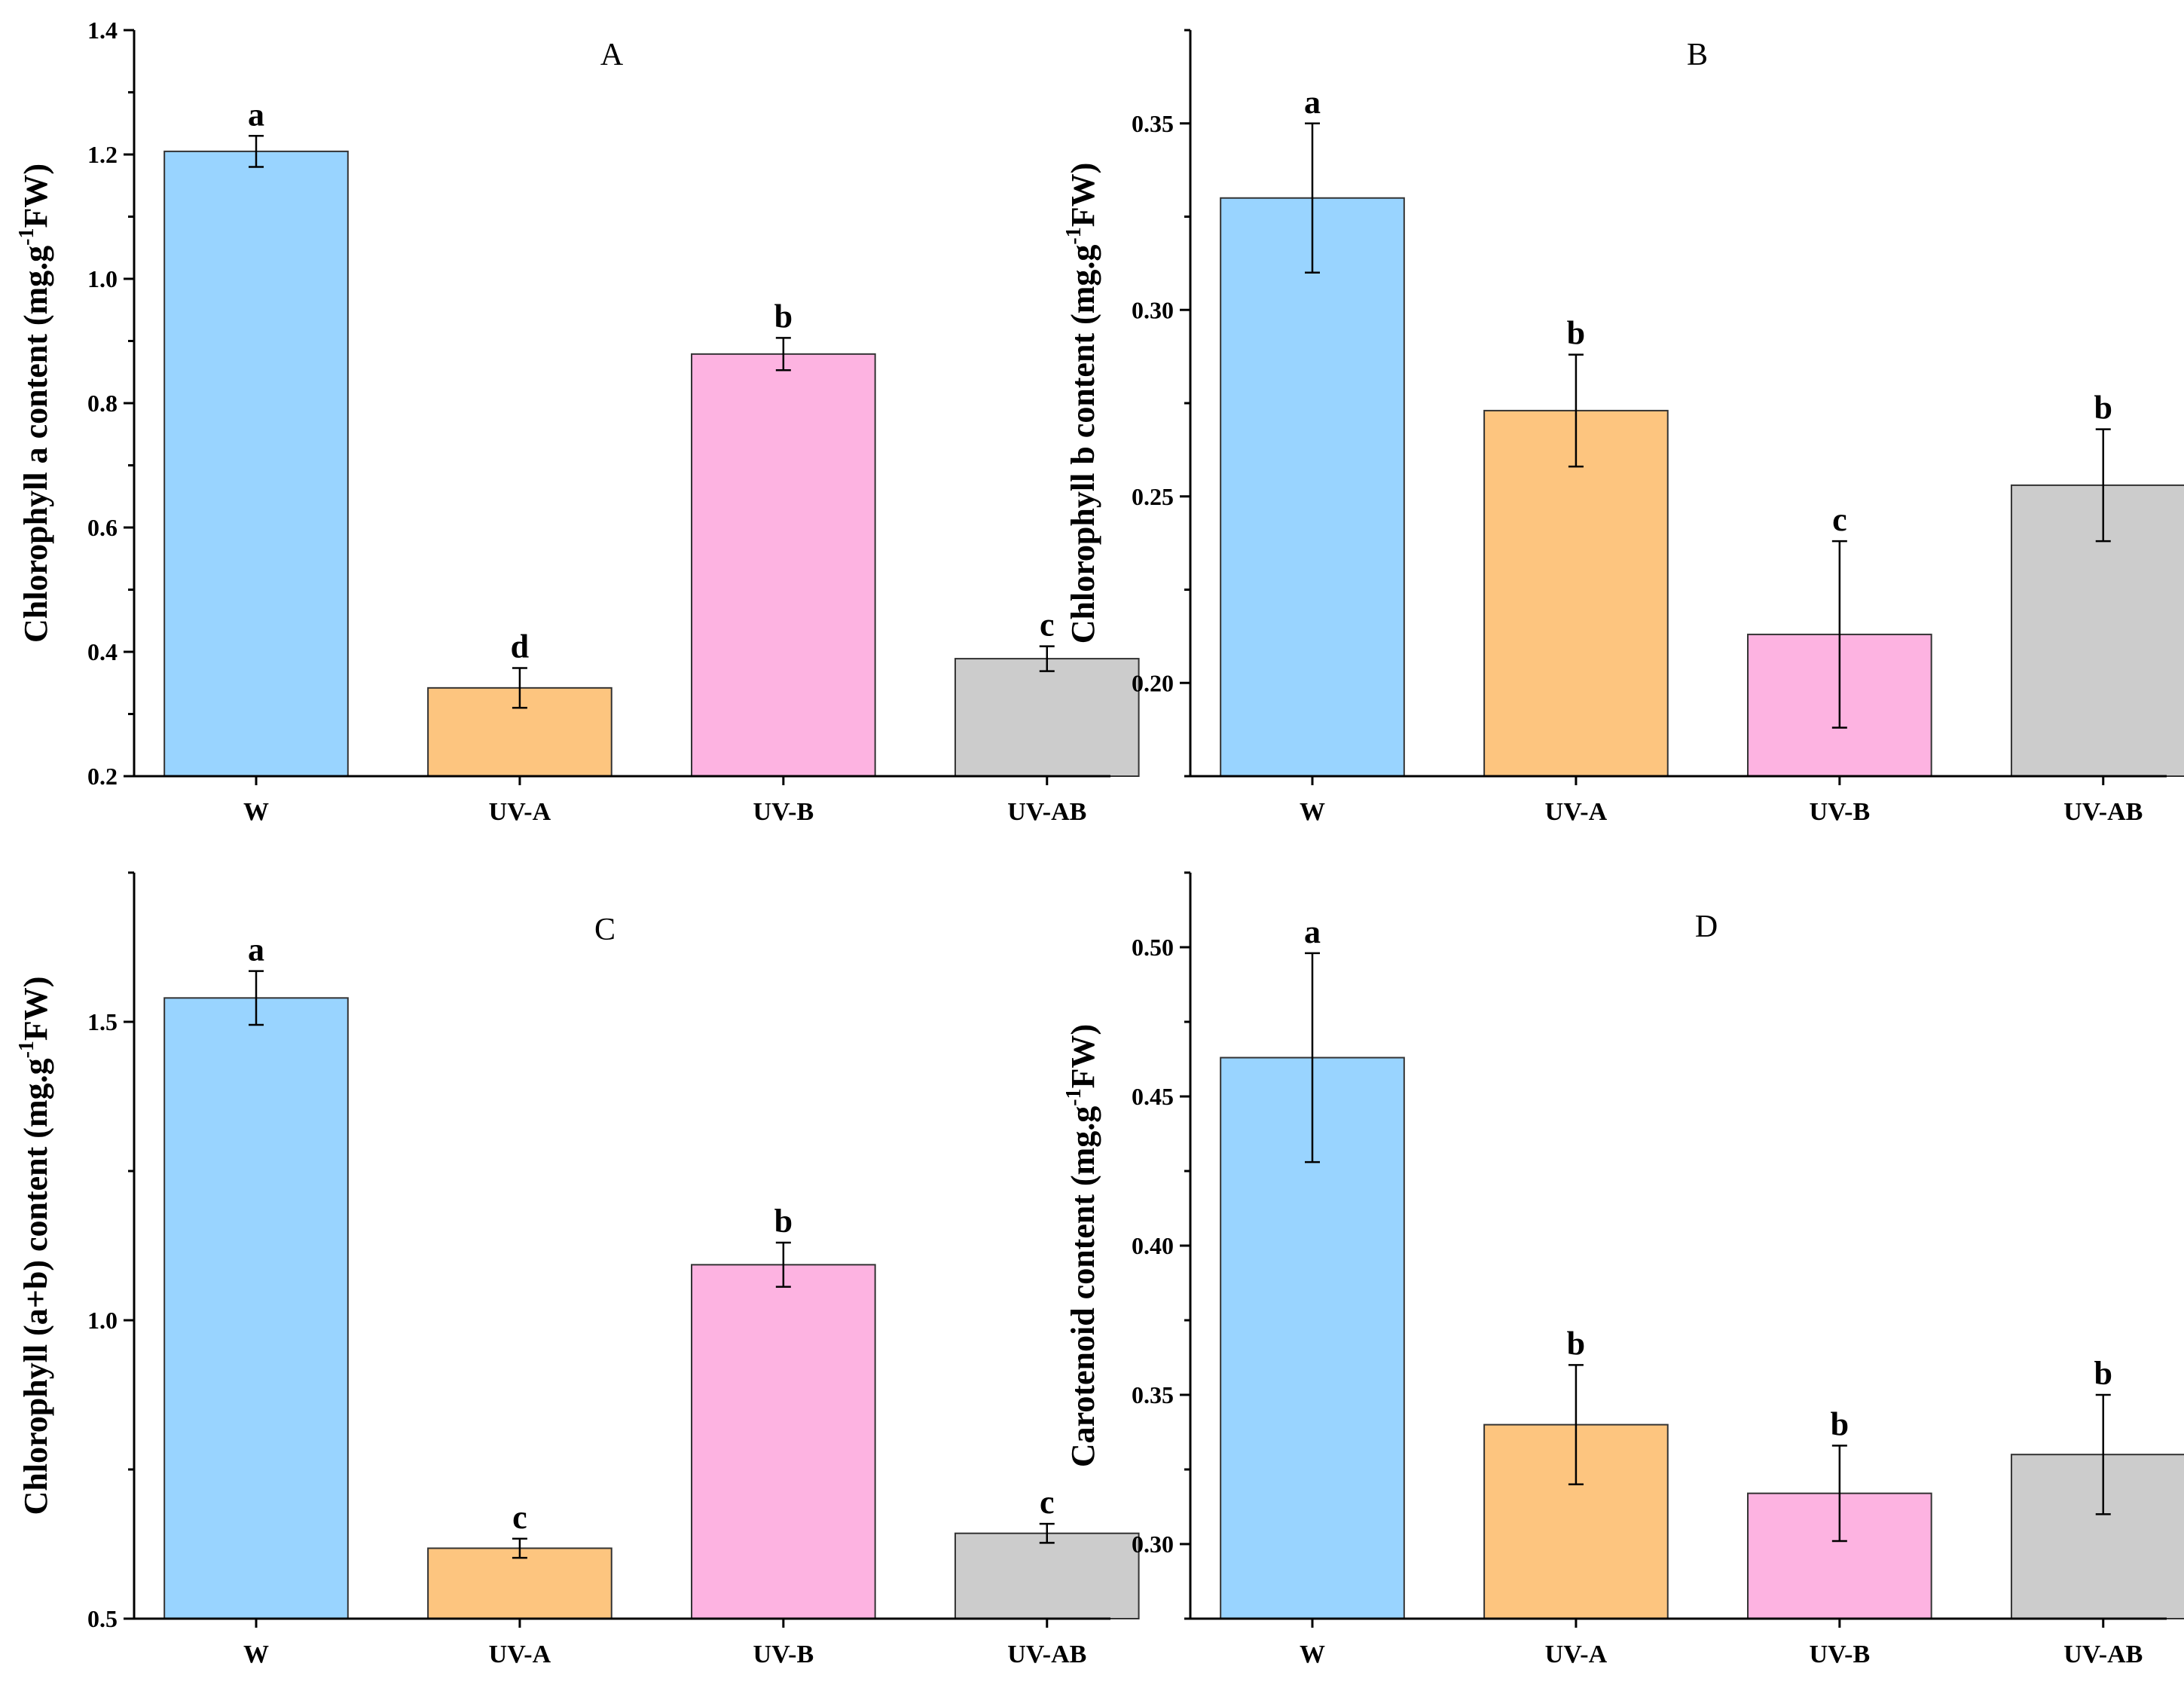  I want to click on y-axis-label-main: Chlorophyll (a+b) content (mg.g, so click(35, 1286).